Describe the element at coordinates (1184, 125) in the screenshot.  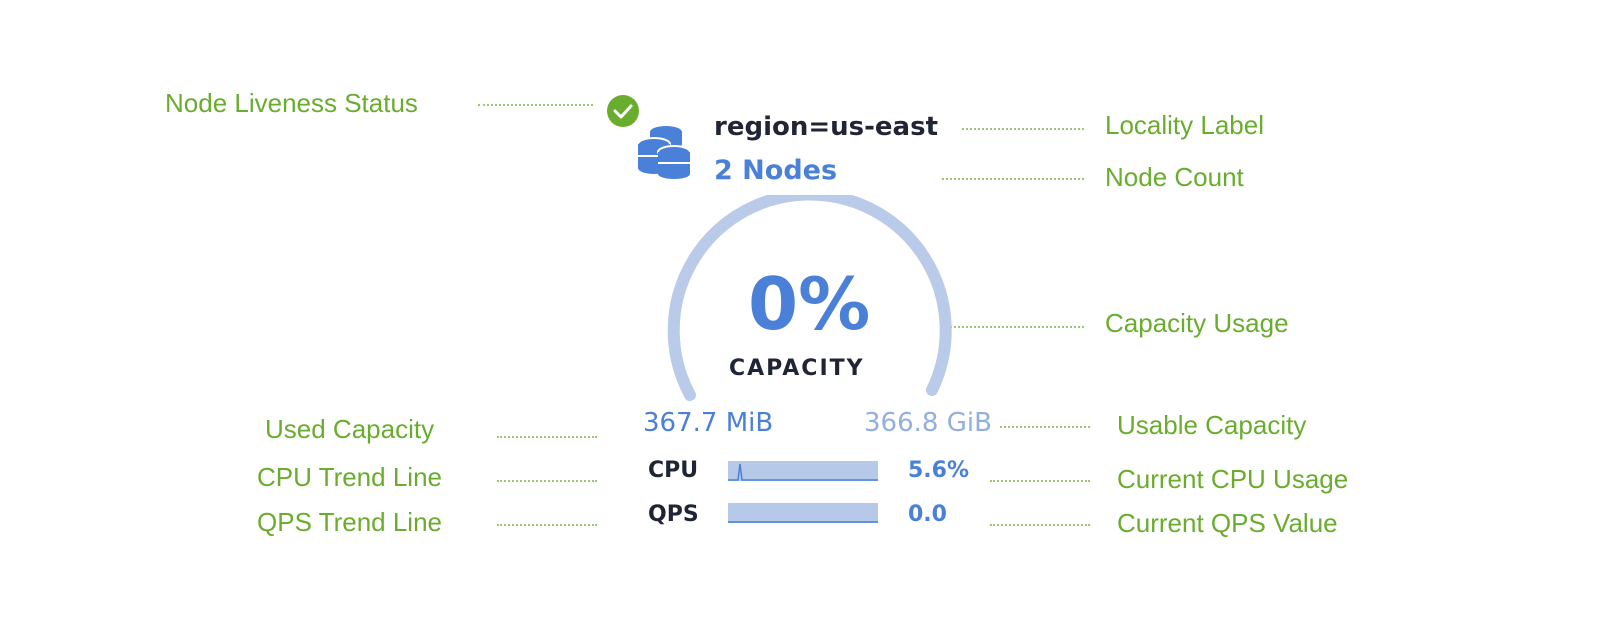
I see `annotation-locality: Locality Label` at that location.